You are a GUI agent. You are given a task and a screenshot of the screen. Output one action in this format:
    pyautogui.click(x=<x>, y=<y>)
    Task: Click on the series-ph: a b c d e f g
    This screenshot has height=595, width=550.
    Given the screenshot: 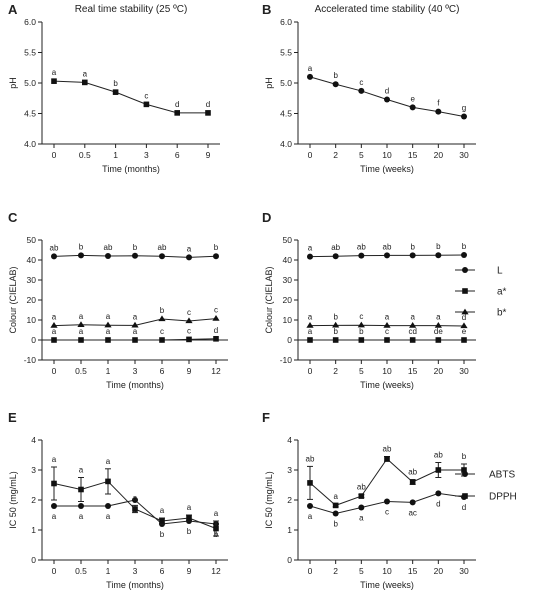 What is the action you would take?
    pyautogui.click(x=387, y=92)
    